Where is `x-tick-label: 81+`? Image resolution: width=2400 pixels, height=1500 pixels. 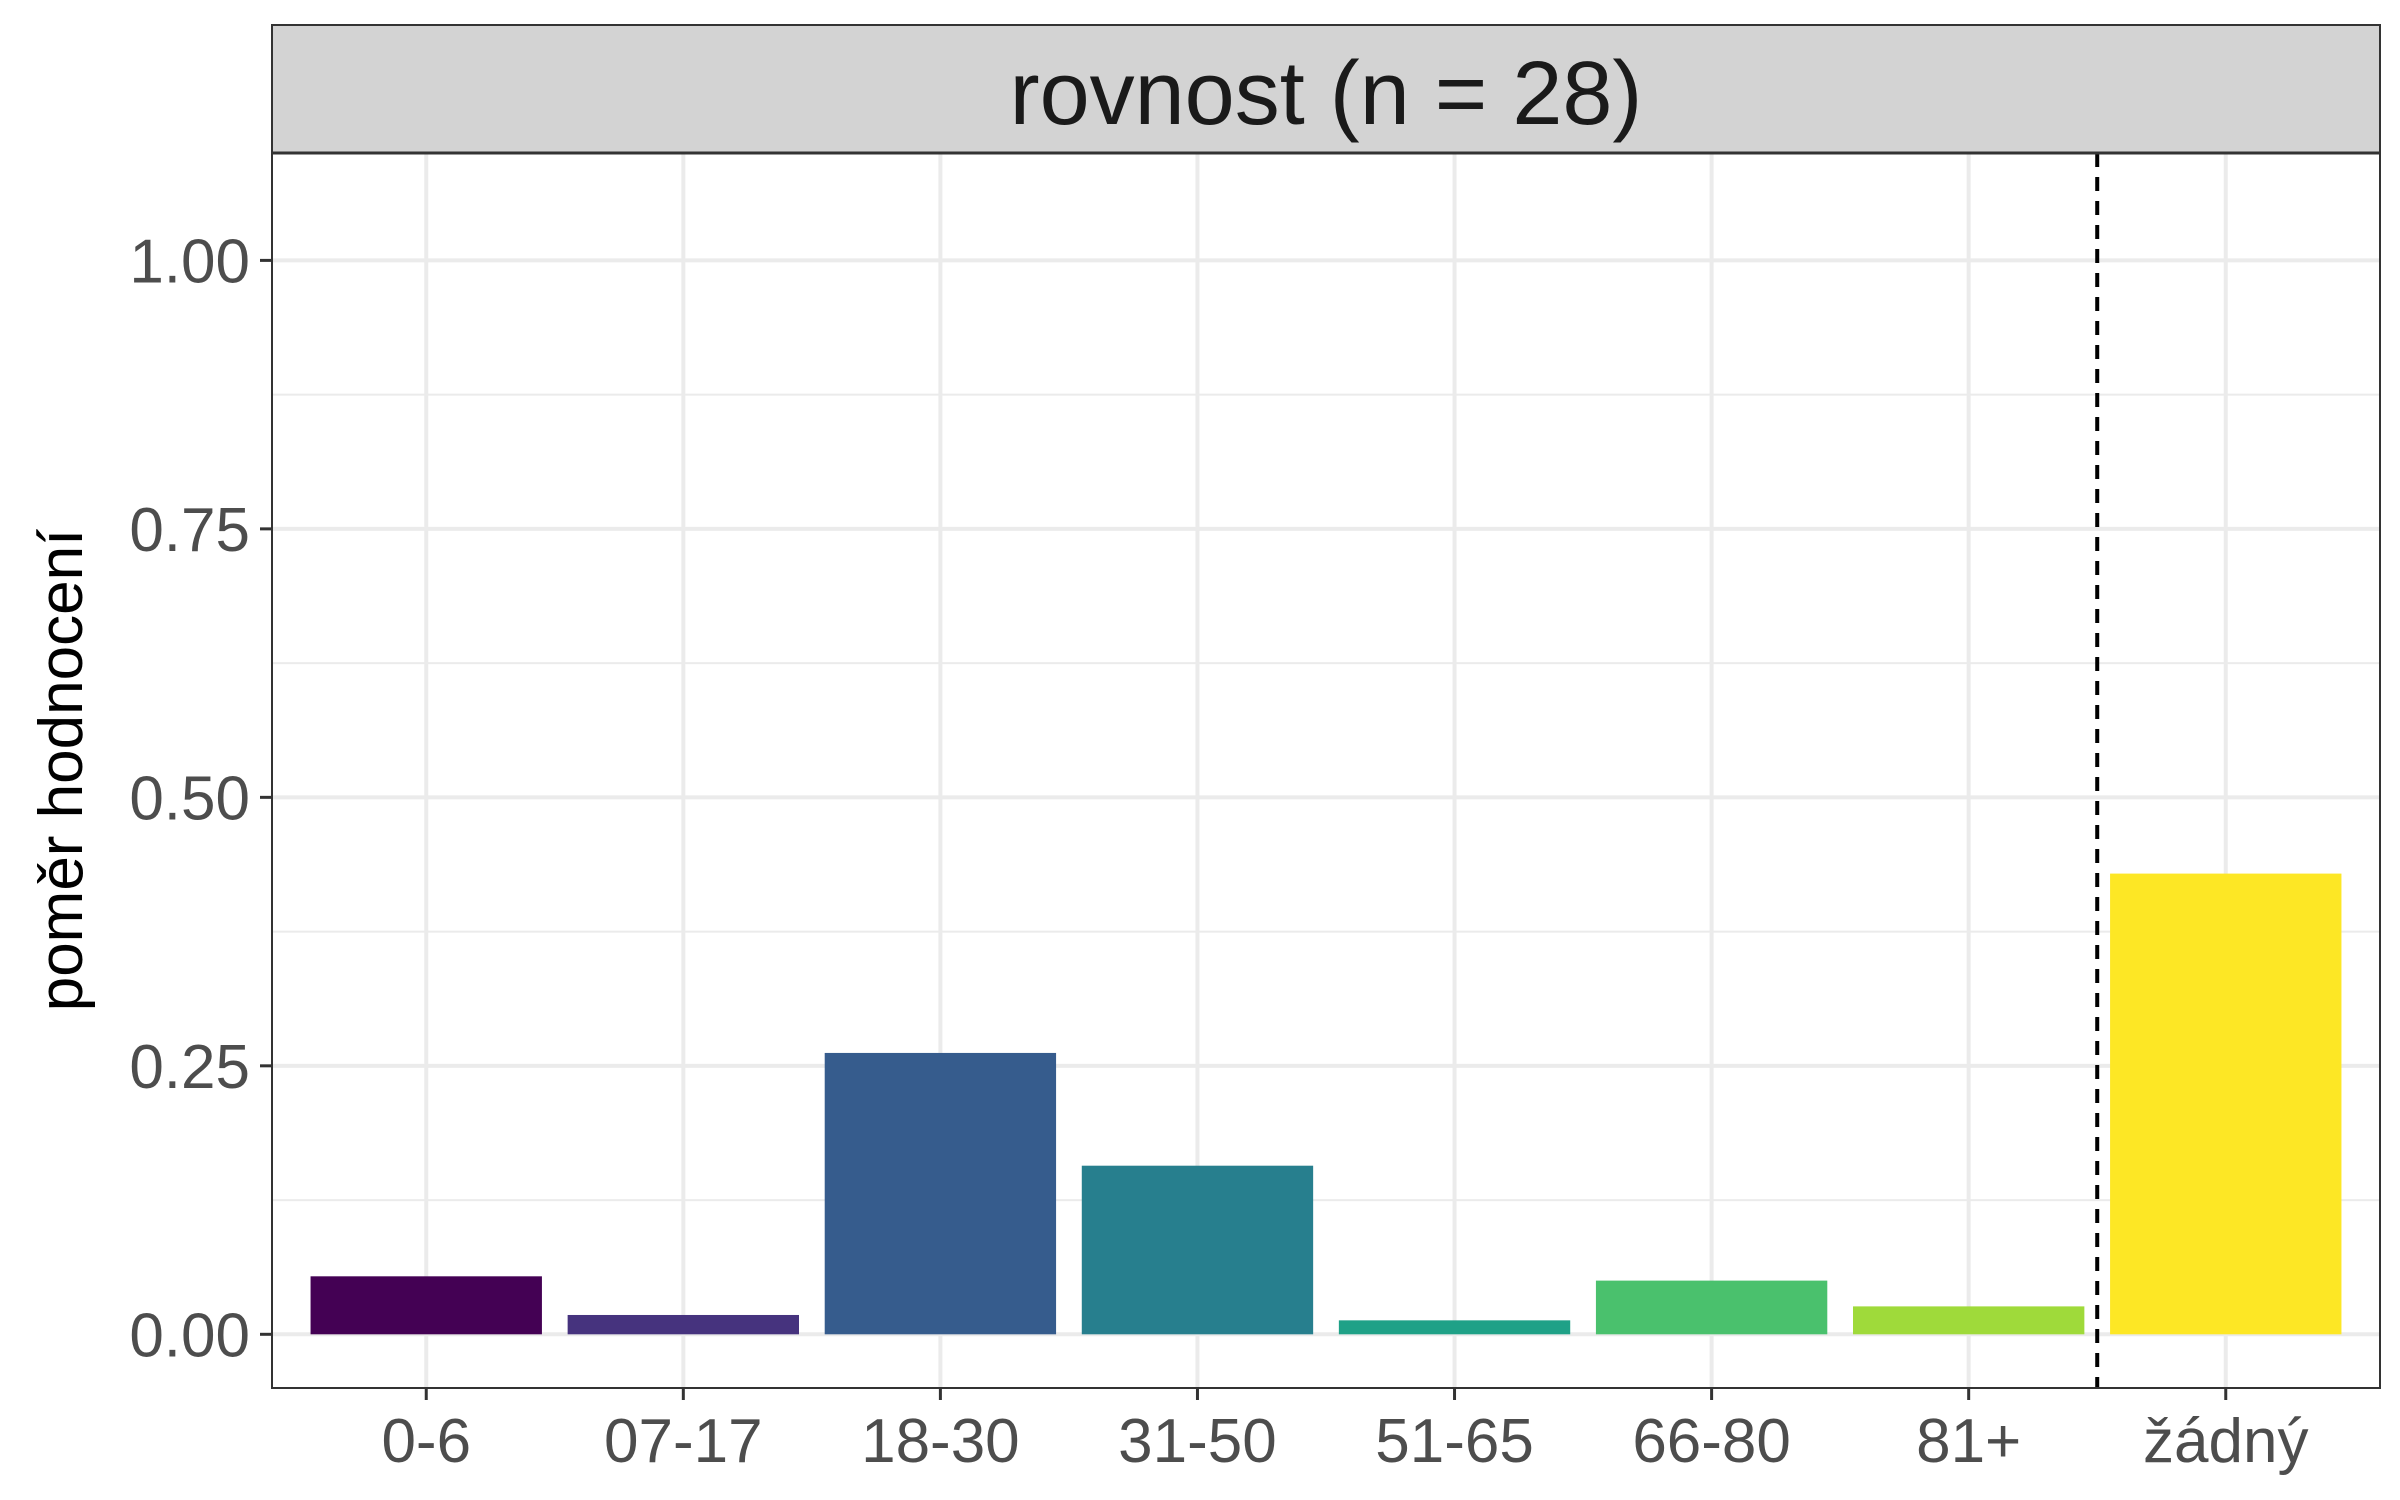 x-tick-label: 81+ is located at coordinates (1968, 1441).